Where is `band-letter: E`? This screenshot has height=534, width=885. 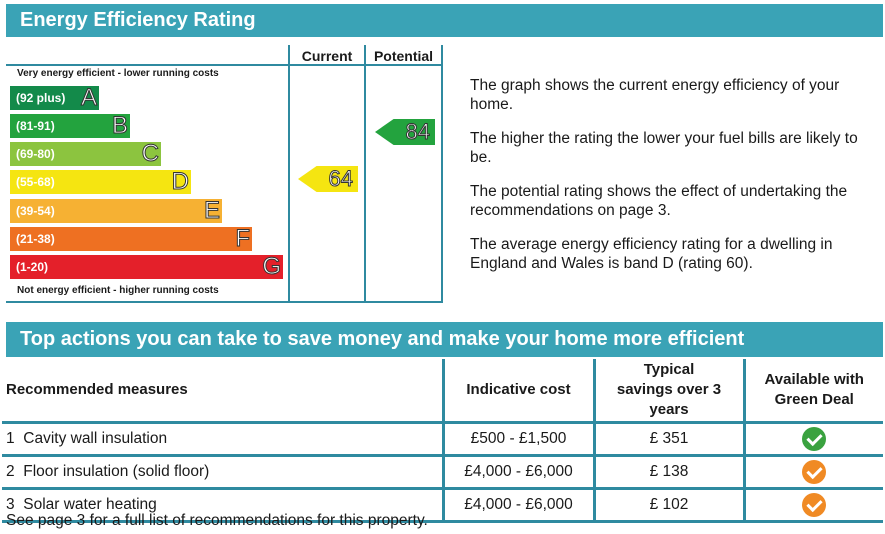 band-letter: E is located at coordinates (211, 210).